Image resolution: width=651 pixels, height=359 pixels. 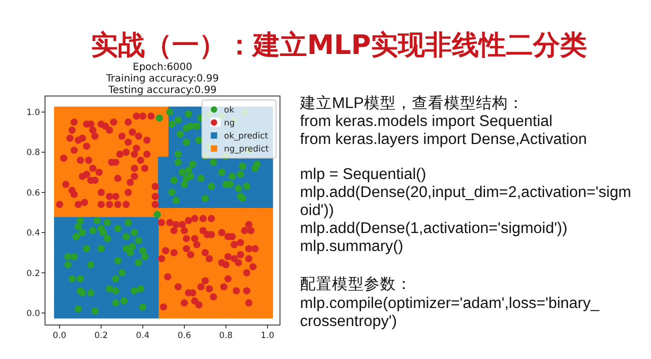 What do you see at coordinates (33, 273) in the screenshot?
I see `y-tick-label: 0.2` at bounding box center [33, 273].